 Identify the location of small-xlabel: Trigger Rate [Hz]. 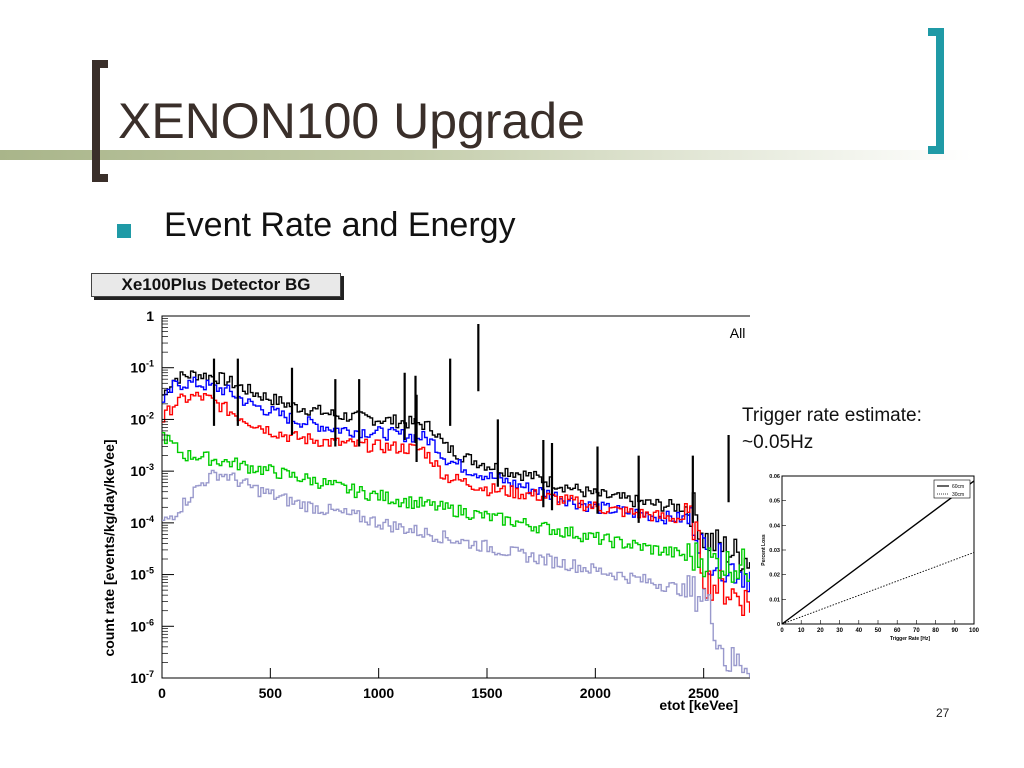
(910, 639).